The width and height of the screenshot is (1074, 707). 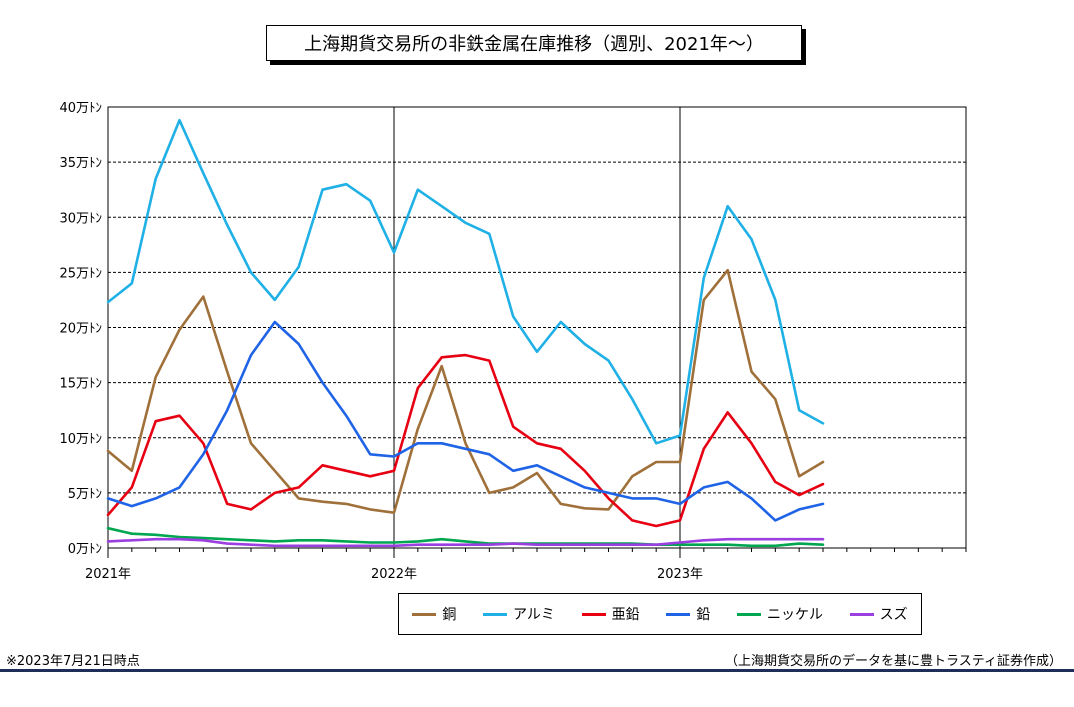 I want to click on legend: 銅 アルミ 亜鉛 鉛 ニッケル スズ, so click(x=660, y=614).